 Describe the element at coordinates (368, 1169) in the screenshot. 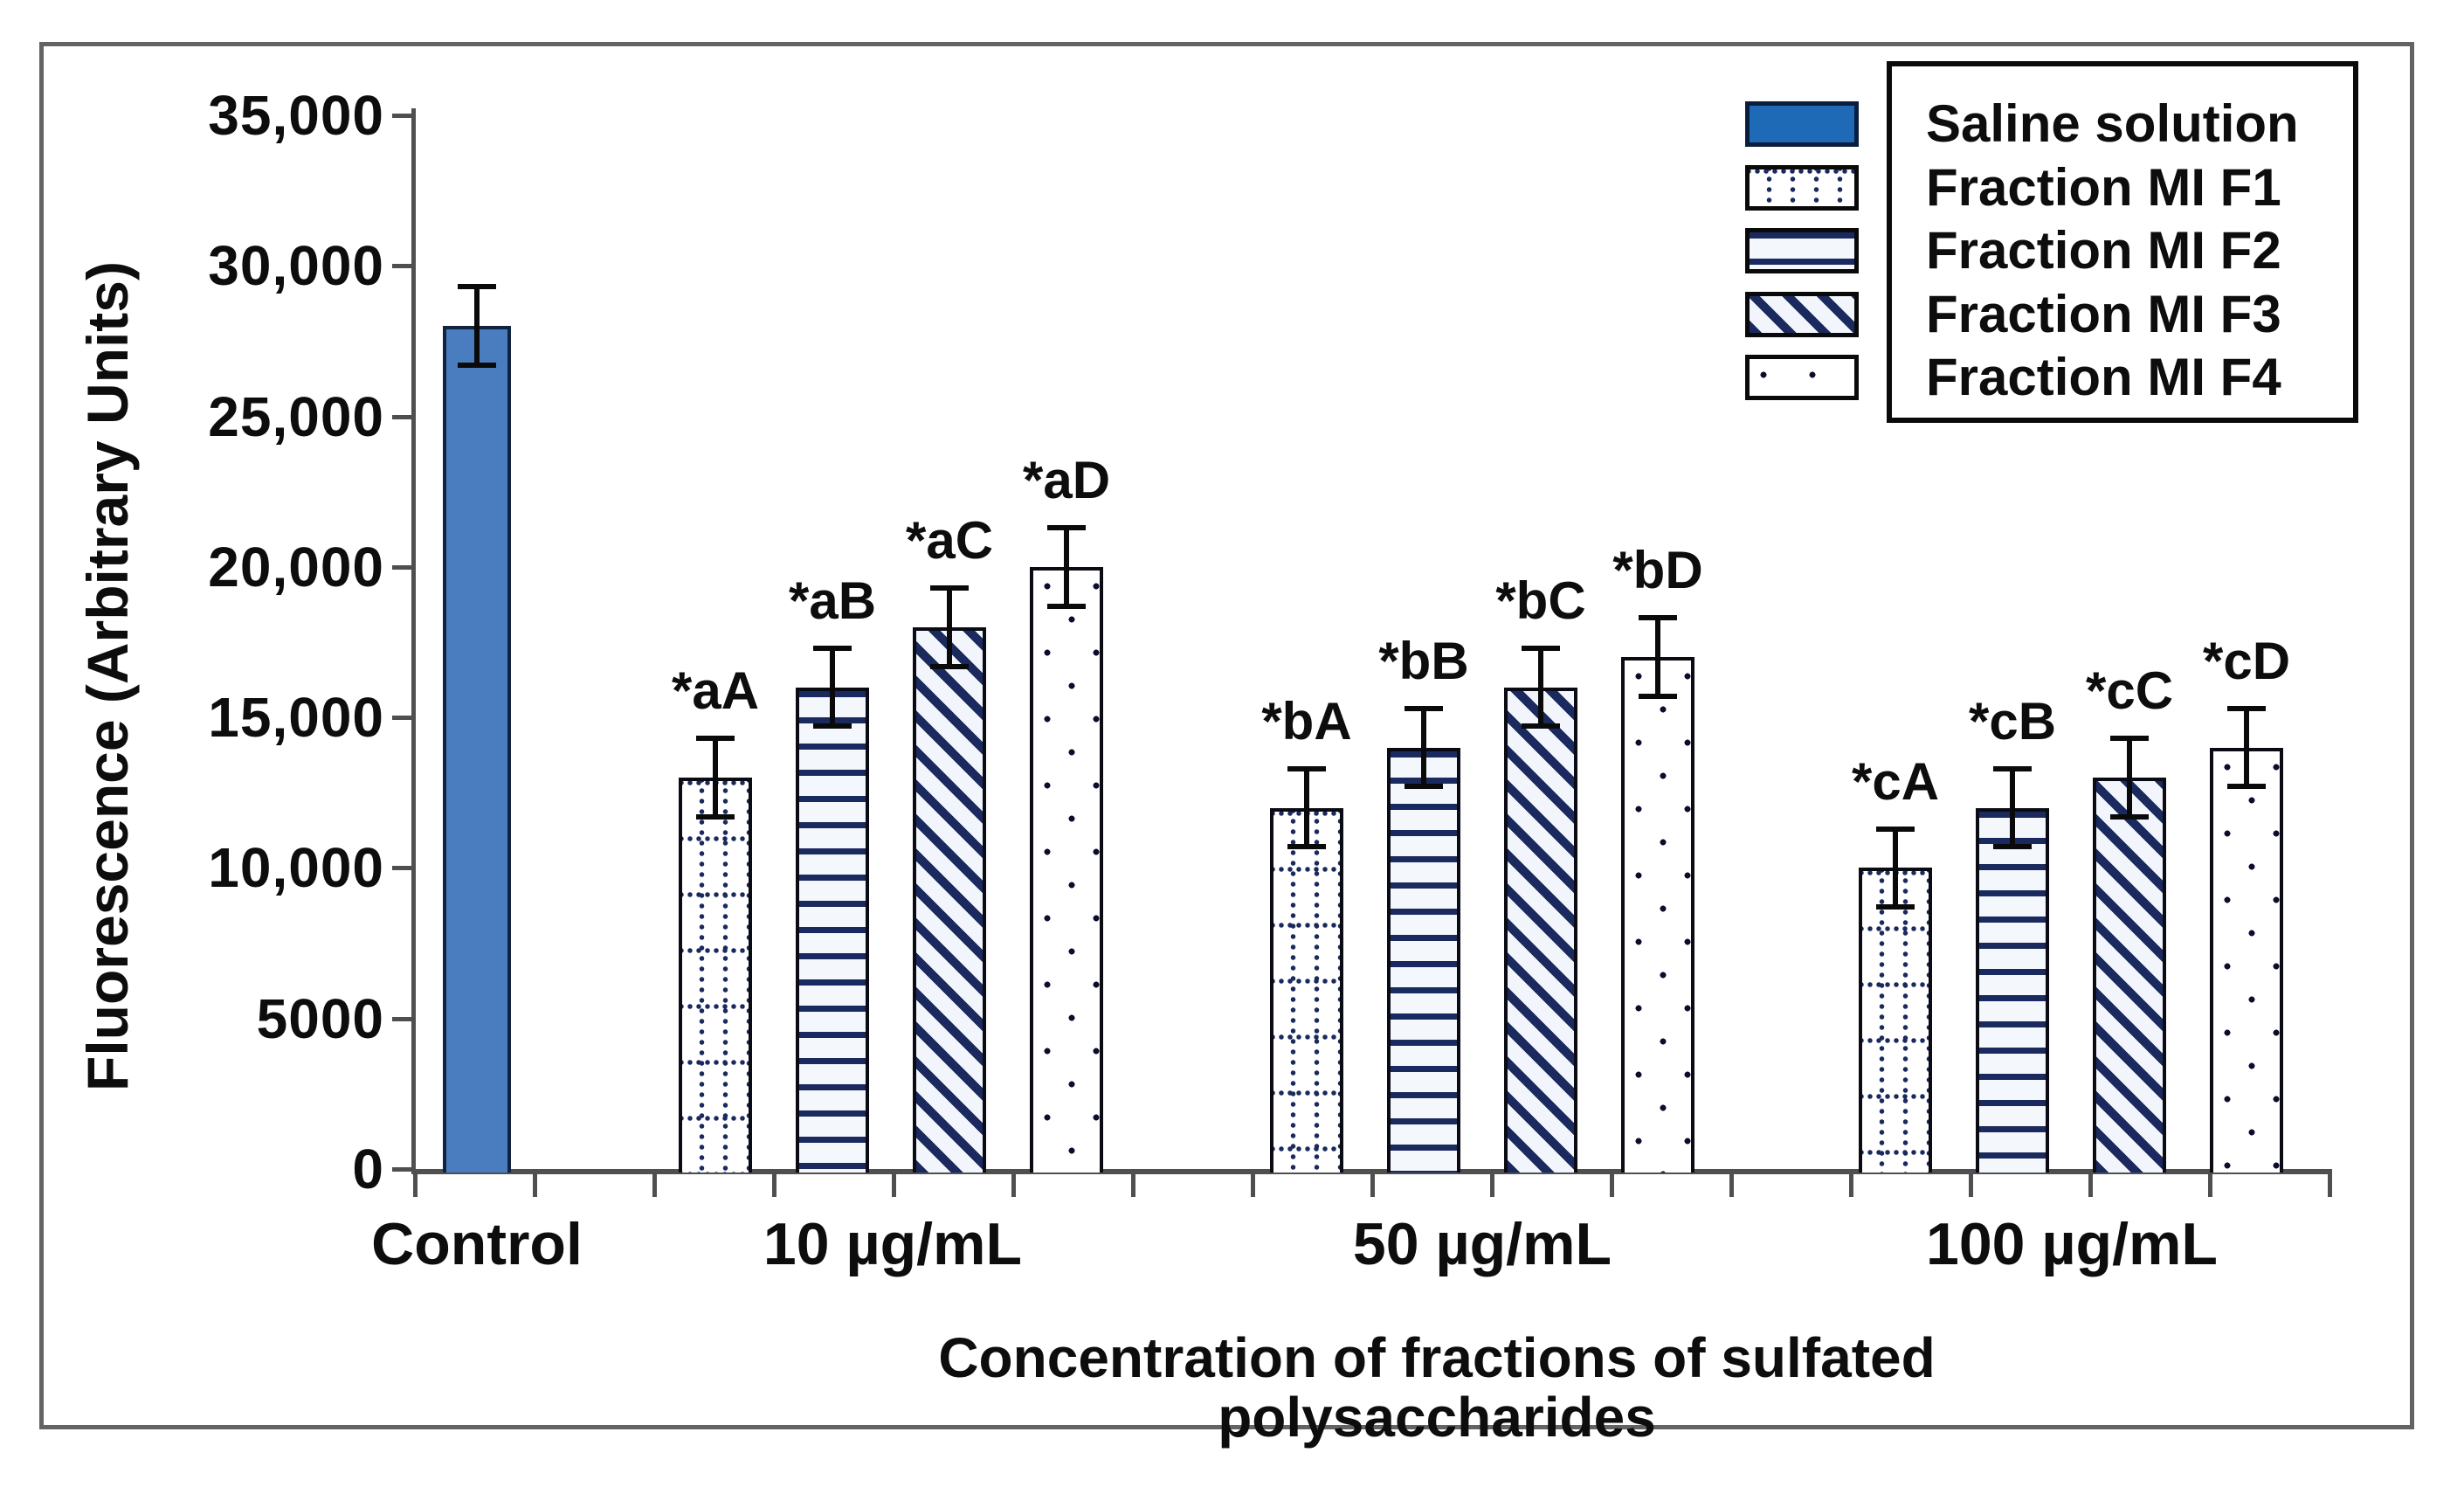

I see `y-tick-label: 0` at that location.